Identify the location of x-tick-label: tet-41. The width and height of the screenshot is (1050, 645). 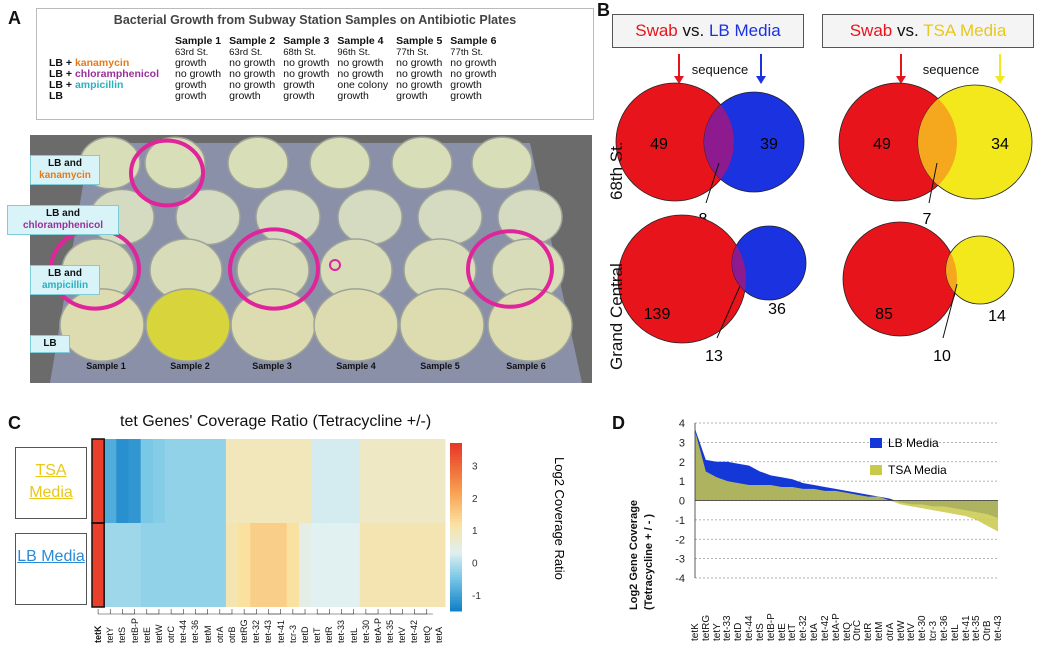
(966, 628).